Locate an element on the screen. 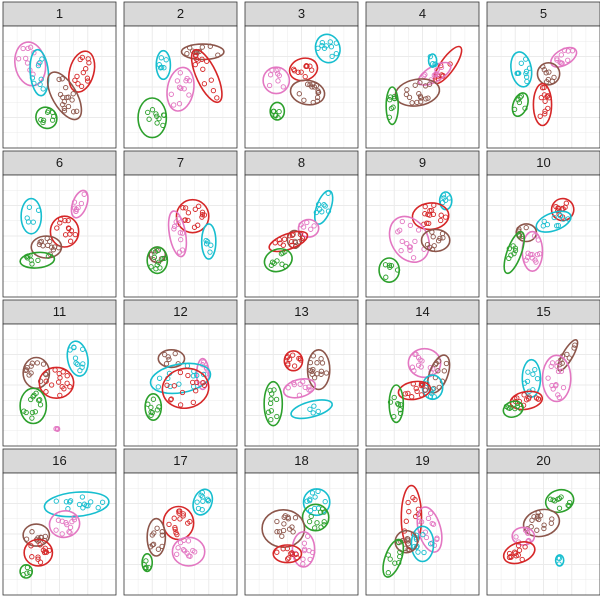 This screenshot has width=600, height=600. facet-strip-label: 4 is located at coordinates (422, 13).